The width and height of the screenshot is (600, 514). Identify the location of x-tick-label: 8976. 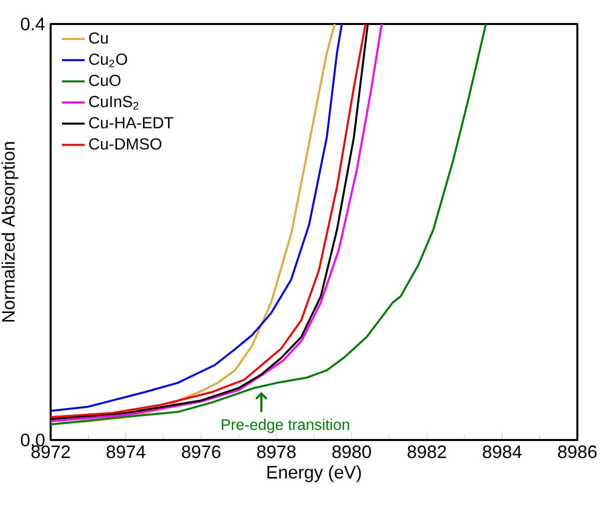
(201, 451).